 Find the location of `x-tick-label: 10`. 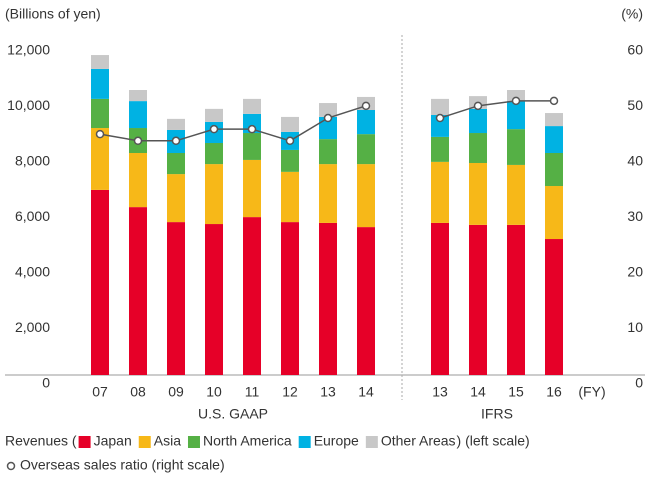

x-tick-label: 10 is located at coordinates (214, 392).